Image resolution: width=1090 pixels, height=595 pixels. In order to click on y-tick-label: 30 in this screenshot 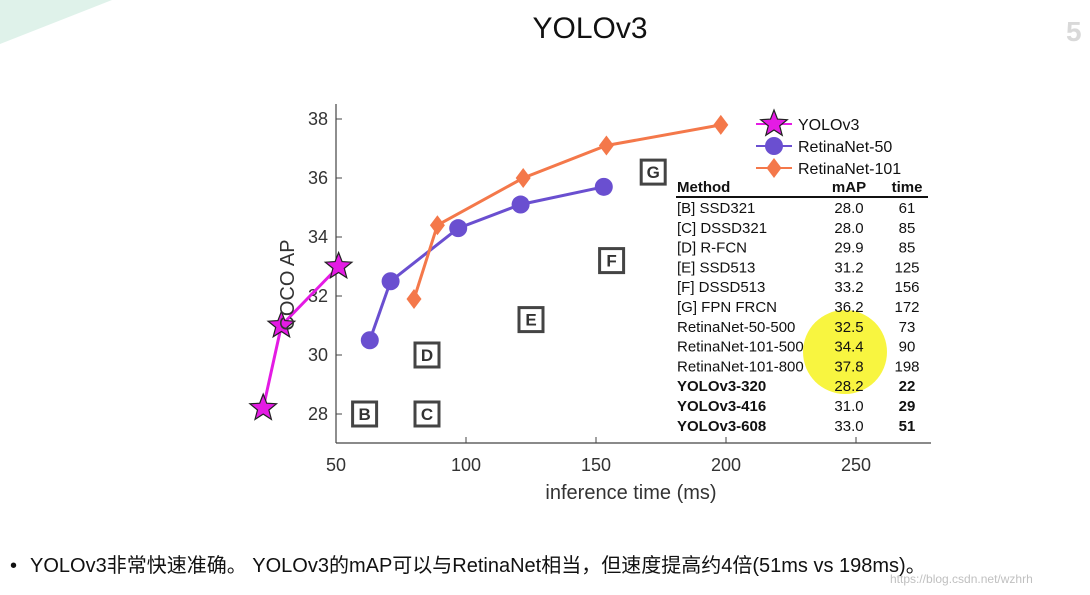, I will do `click(318, 355)`.